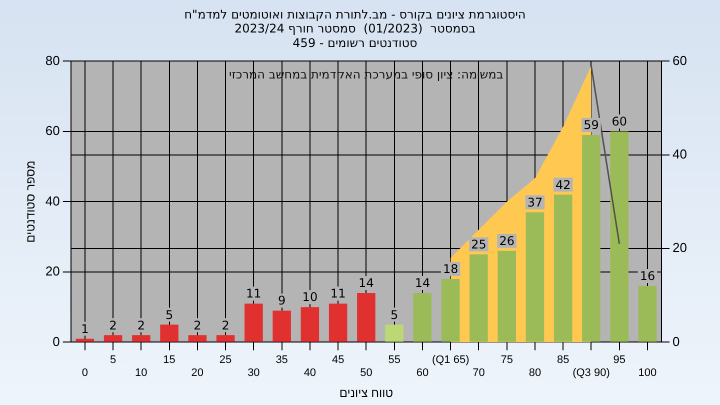 This screenshot has height=405, width=720. Describe the element at coordinates (619, 360) in the screenshot. I see `x-tick-label: 95` at that location.